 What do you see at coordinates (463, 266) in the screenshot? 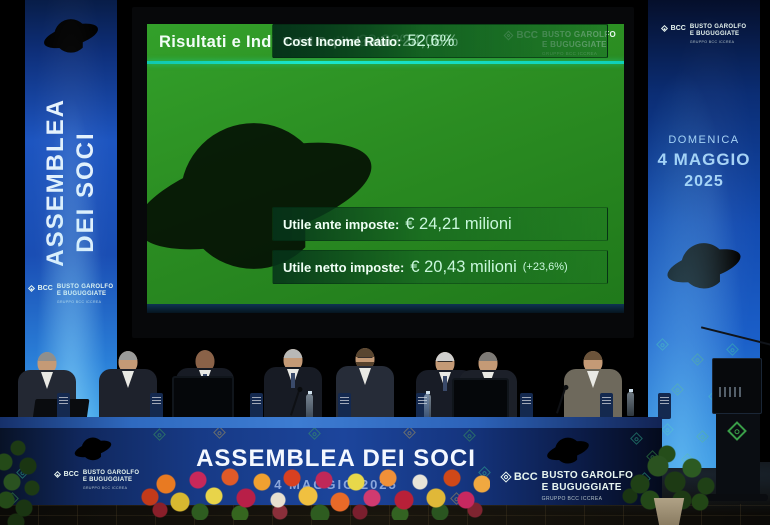
I see `kpi-value: € 20,43 milioni` at bounding box center [463, 266].